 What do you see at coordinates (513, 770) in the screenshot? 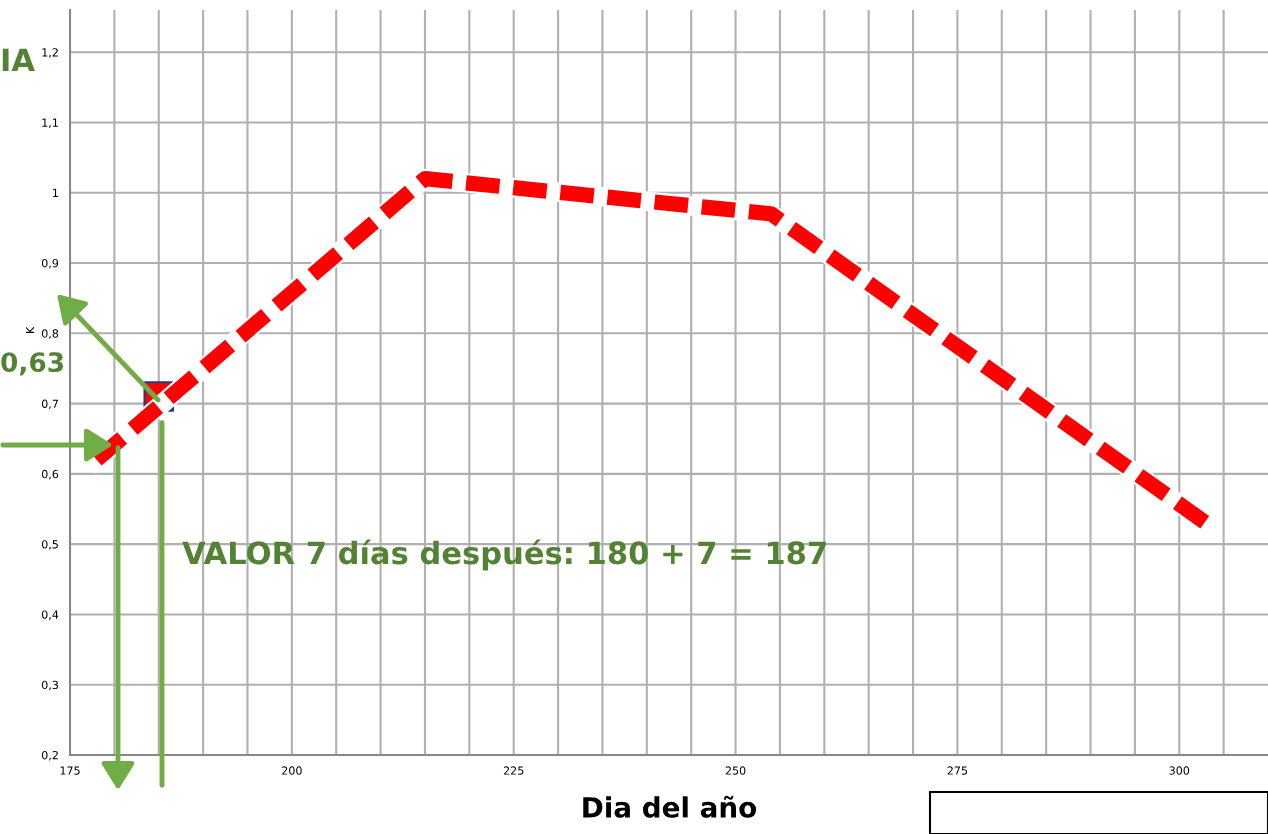
I see `x-tick-label: 225` at bounding box center [513, 770].